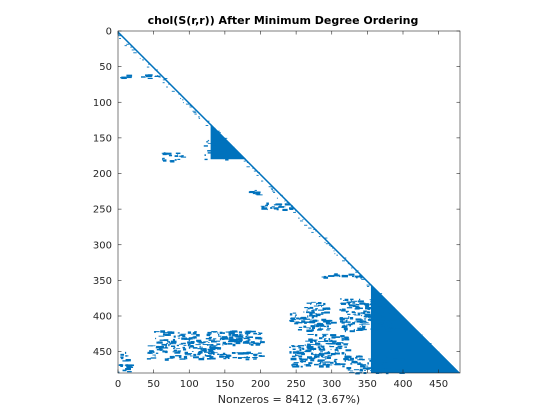 This screenshot has width=560, height=420. Describe the element at coordinates (296, 384) in the screenshot. I see `x-tick-label: 250` at that location.